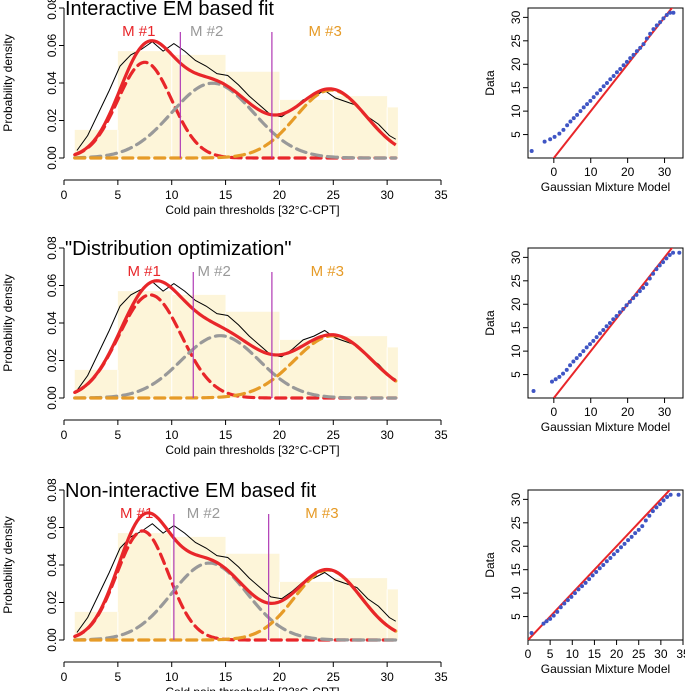 Image resolution: width=685 pixels, height=691 pixels. What do you see at coordinates (252, 688) in the screenshot?
I see `x-axis-label: Cold pain thresholds [32°C-CPT]` at bounding box center [252, 688].